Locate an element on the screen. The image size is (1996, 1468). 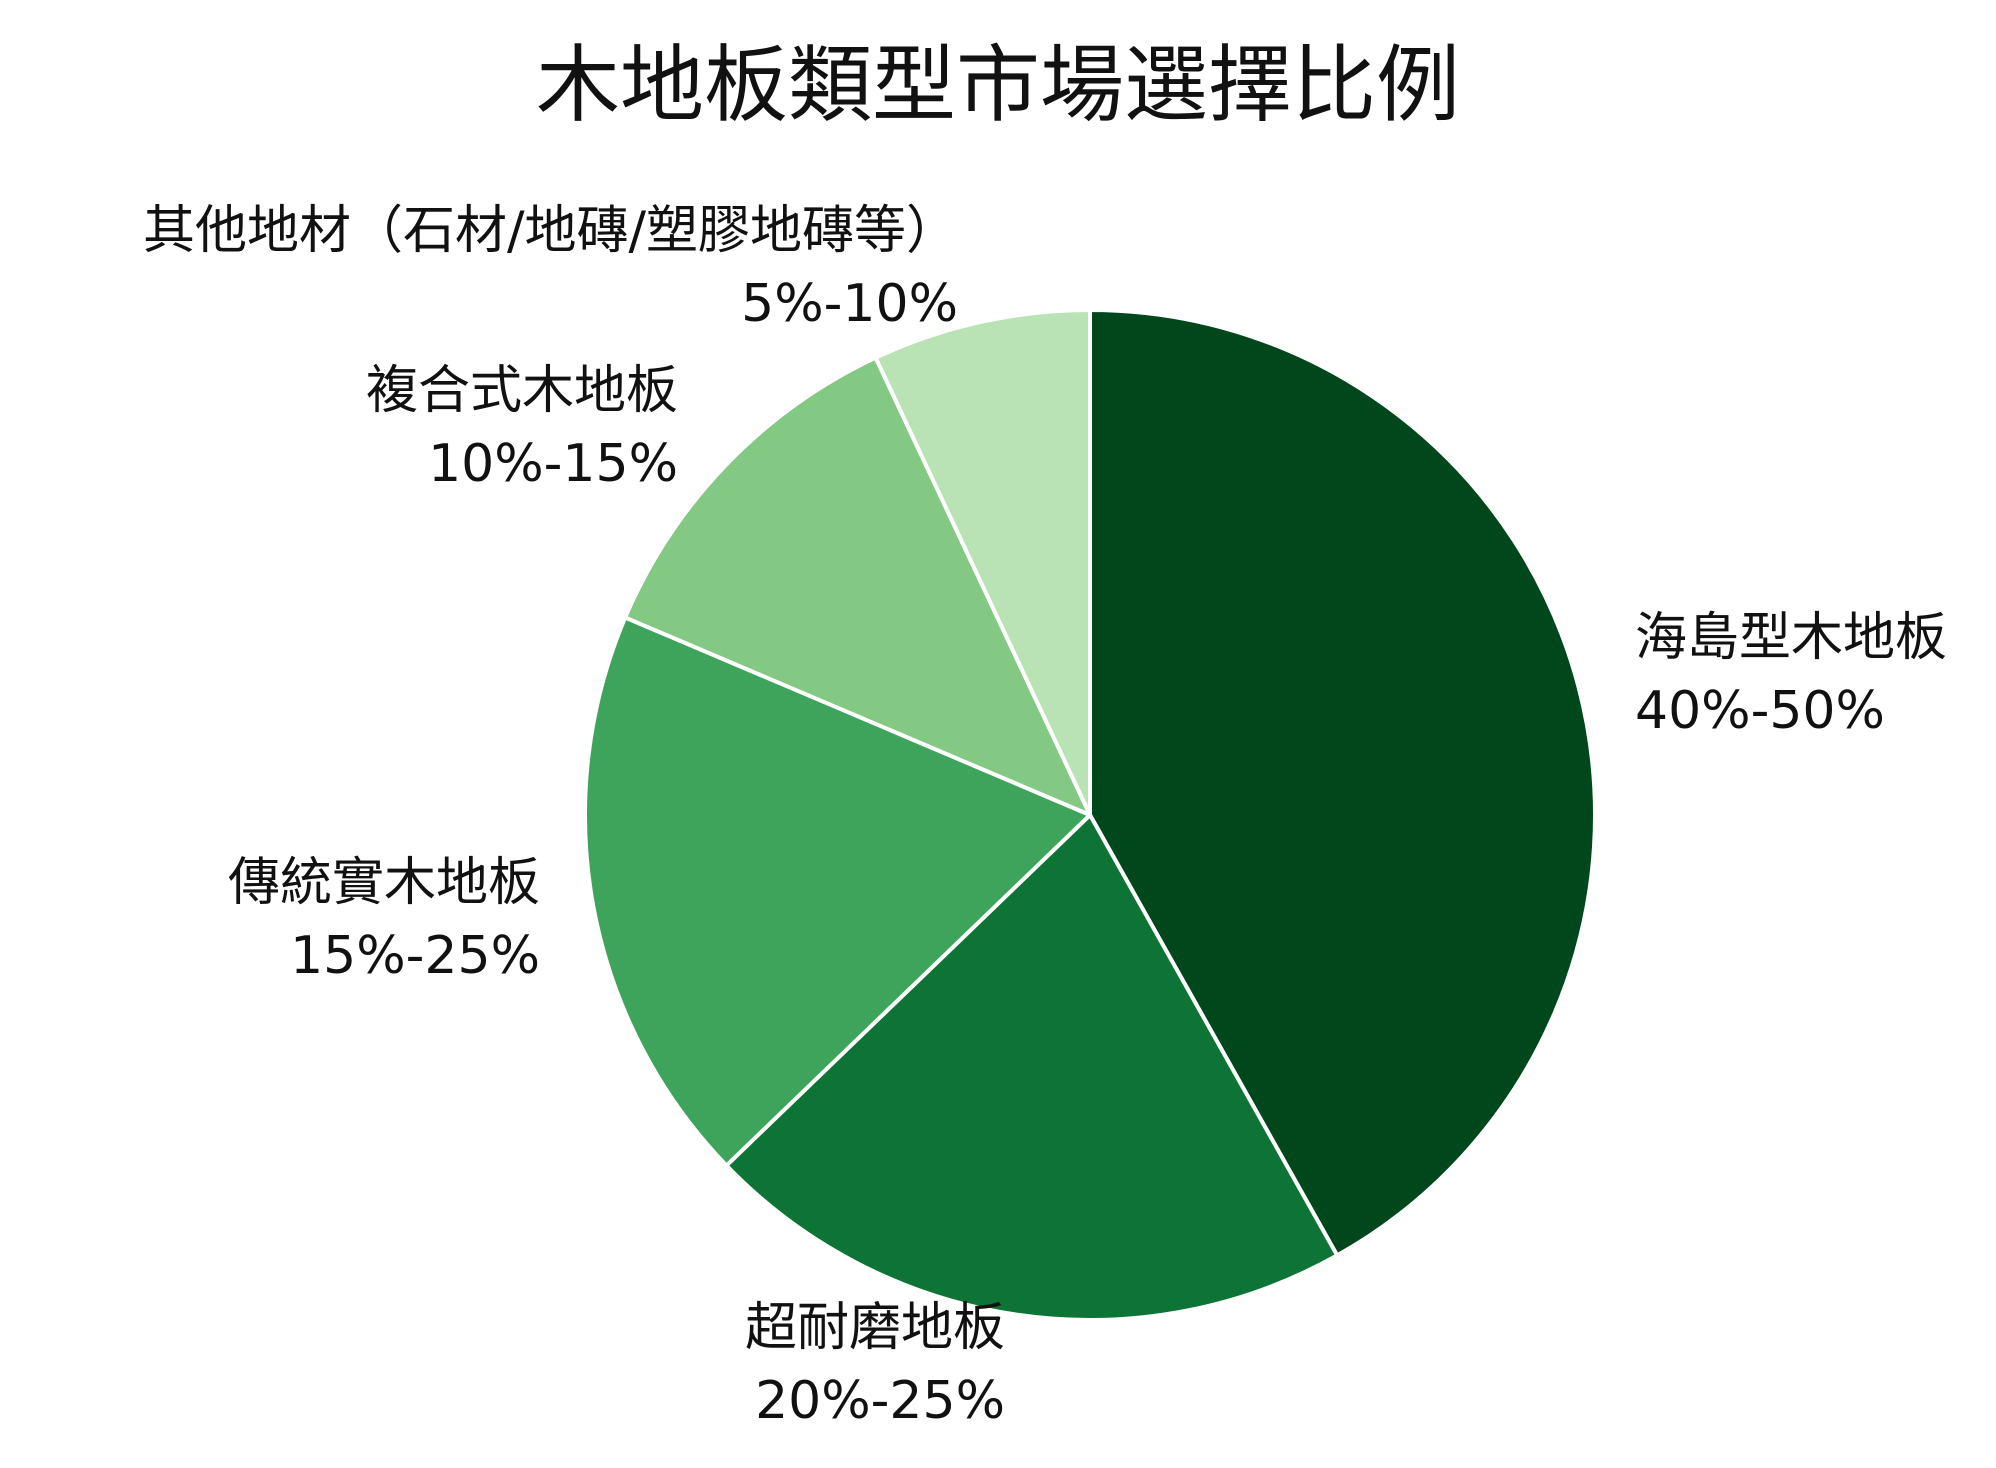
slice-value-label-5: 5%-10% is located at coordinates (849, 304).